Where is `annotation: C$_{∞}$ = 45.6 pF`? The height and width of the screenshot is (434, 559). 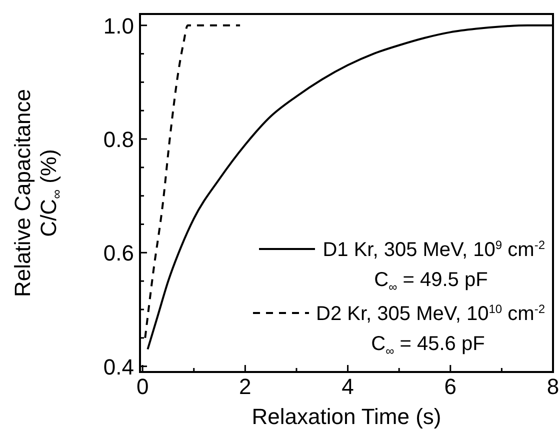
annotation: C$_{∞}$ = 45.6 pF is located at coordinates (428, 345).